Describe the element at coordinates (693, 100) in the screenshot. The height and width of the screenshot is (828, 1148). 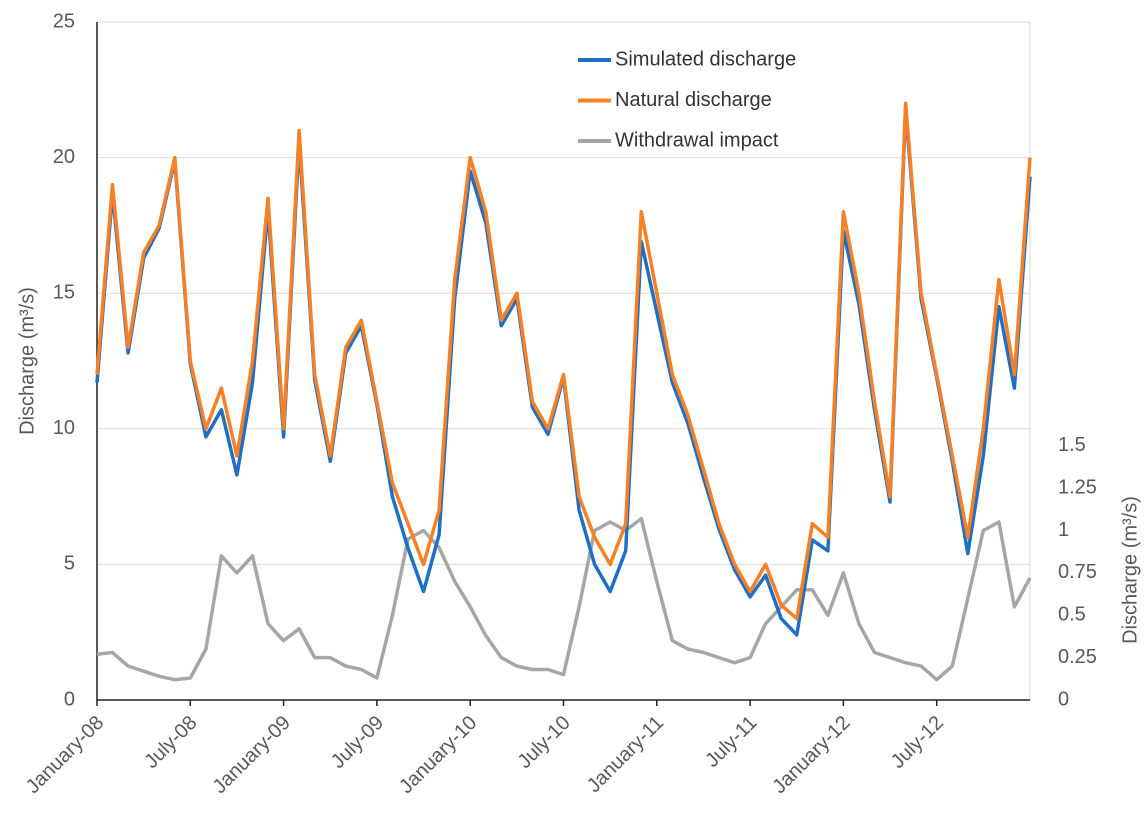
I see `legend-label: Natural discharge` at that location.